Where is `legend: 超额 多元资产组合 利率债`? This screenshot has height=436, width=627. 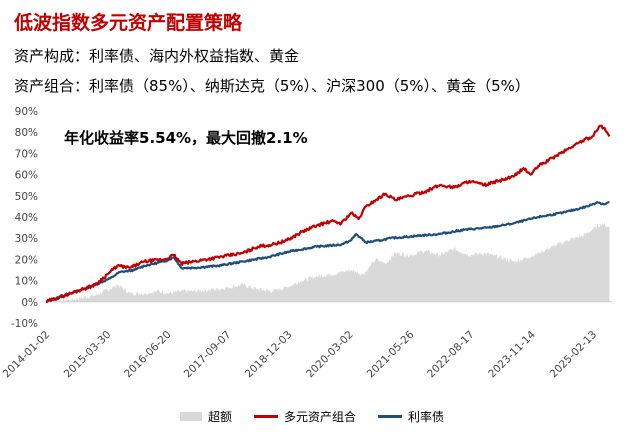 legend: 超额 多元资产组合 利率债 is located at coordinates (312, 416).